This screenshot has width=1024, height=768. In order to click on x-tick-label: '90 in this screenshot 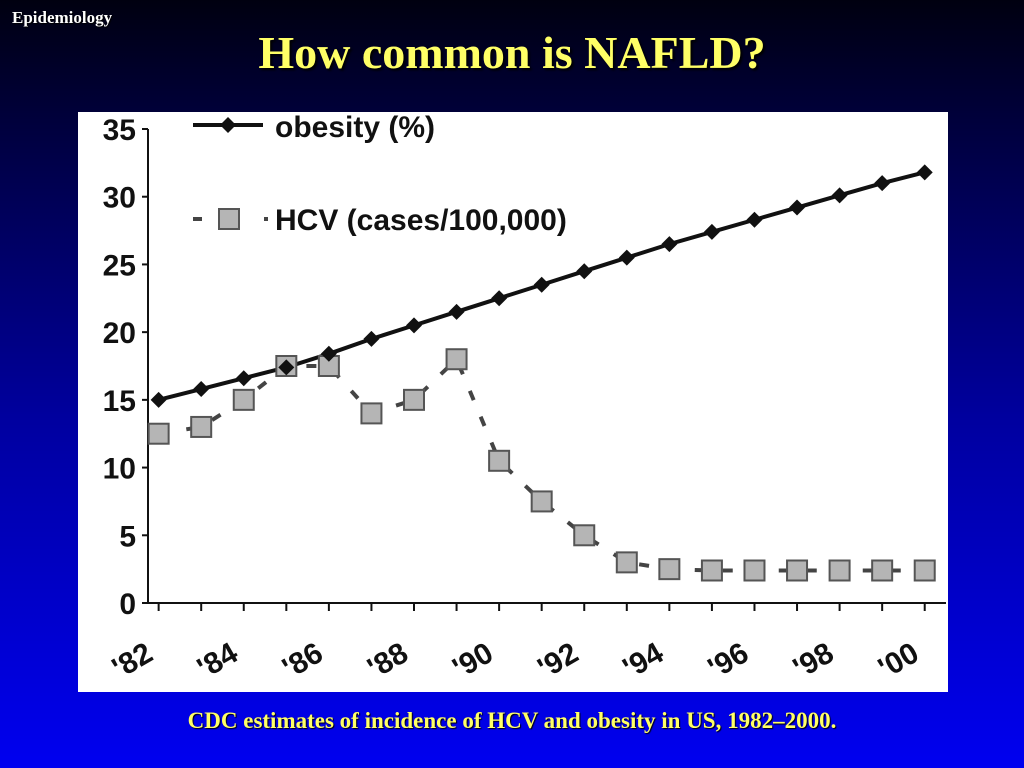, I will do `click(473, 660)`.